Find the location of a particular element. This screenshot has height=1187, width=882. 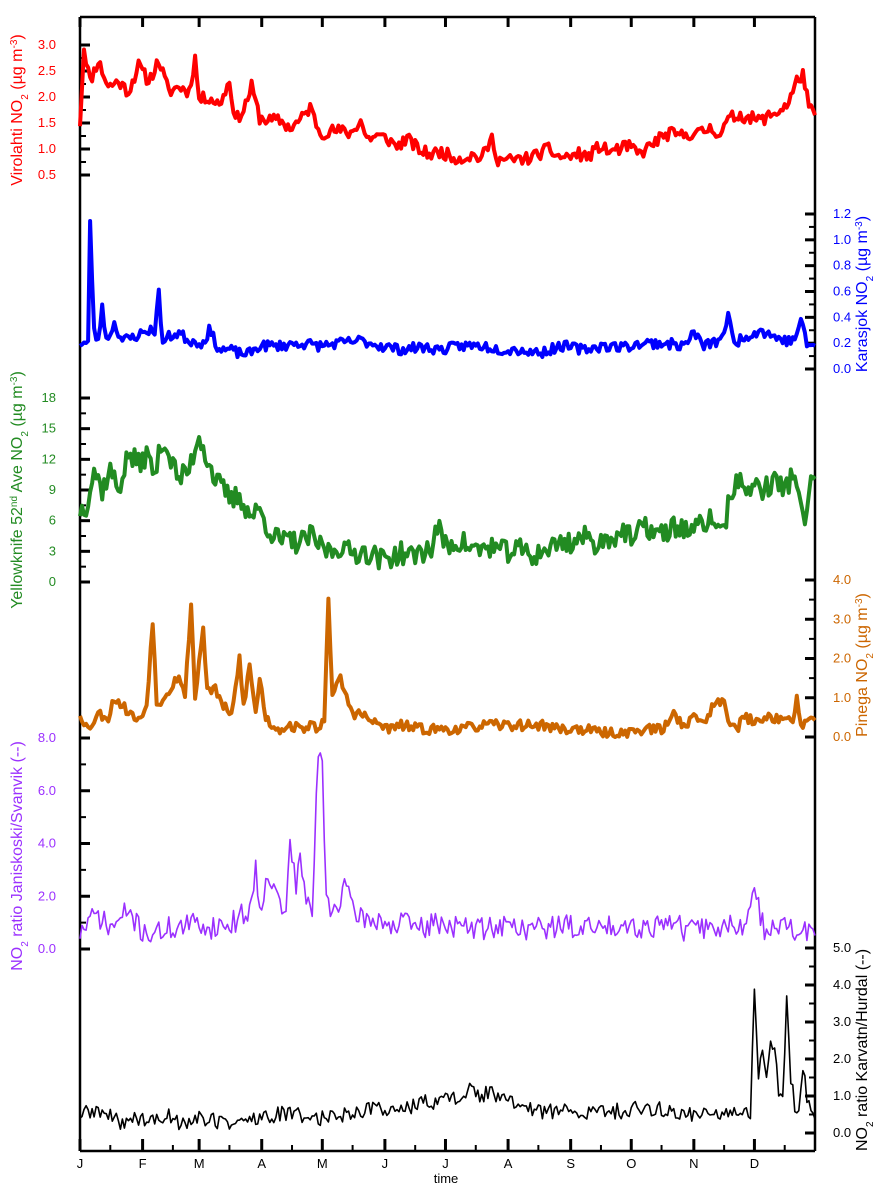

y-tick-label: 12 is located at coordinates (49, 458).